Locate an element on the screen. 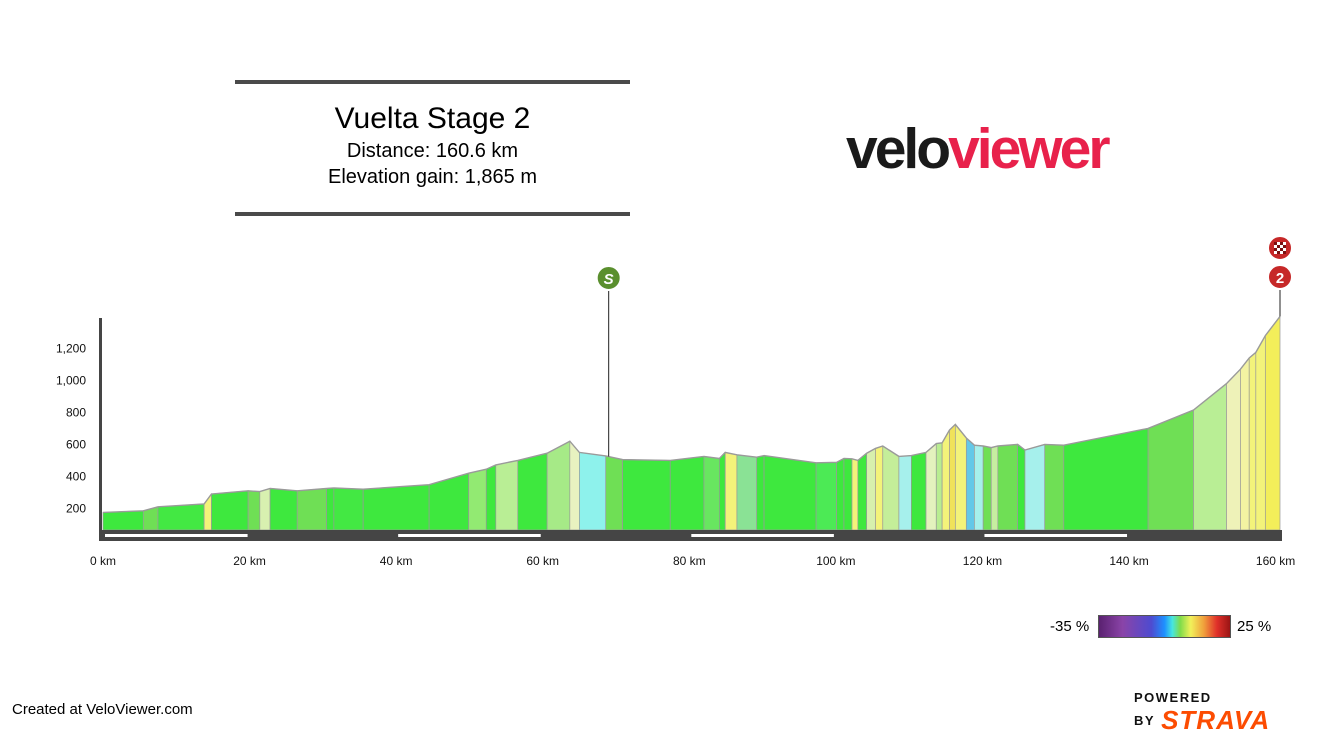 Image resolution: width=1340 pixels, height=736 pixels. x-tick-label: 40 km is located at coordinates (396, 561).